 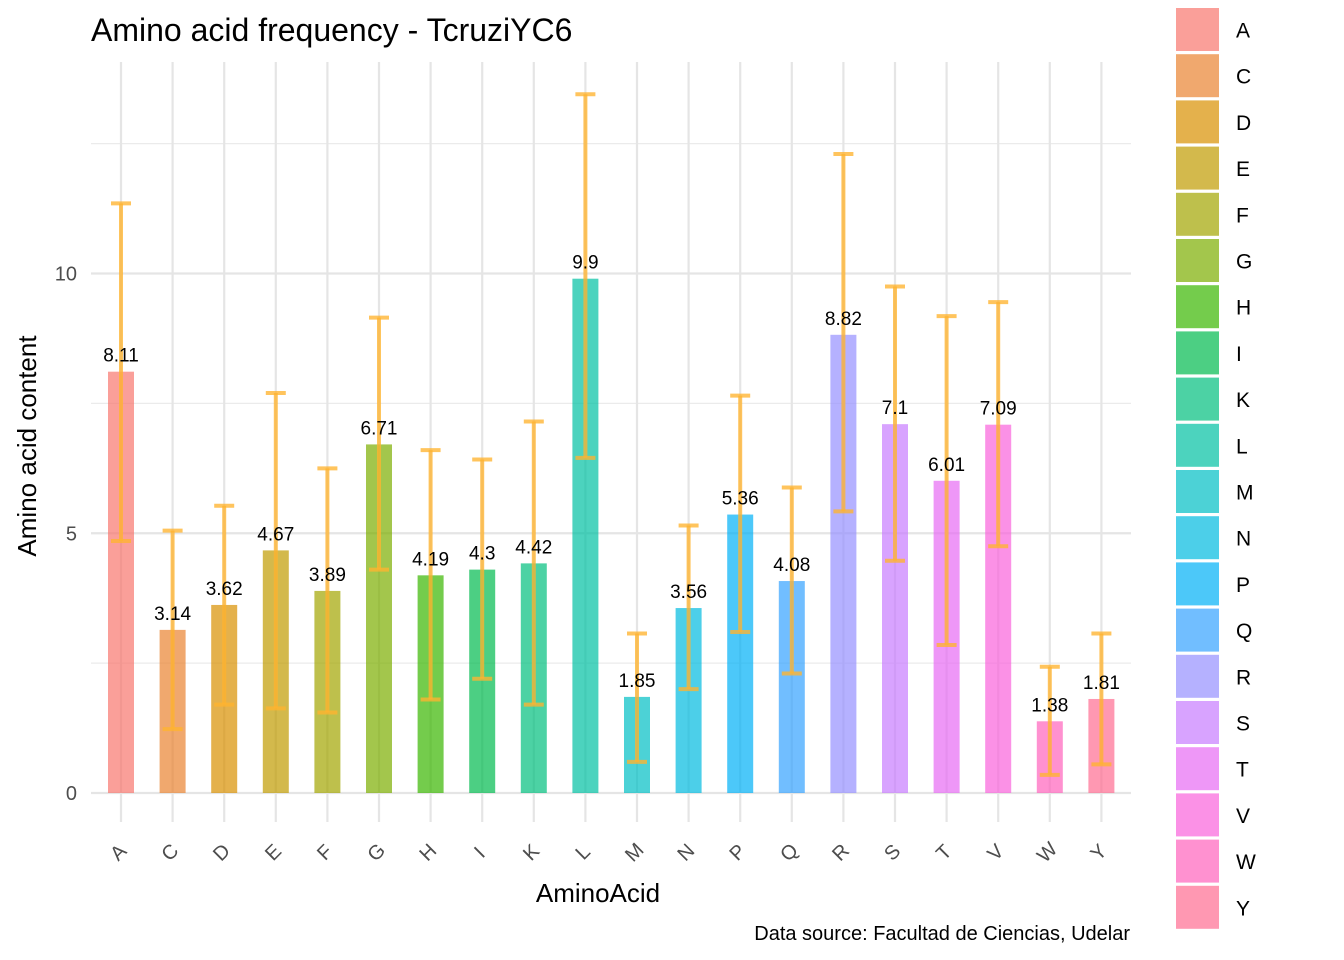 What do you see at coordinates (585, 276) in the screenshot?
I see `error-bar-L` at bounding box center [585, 276].